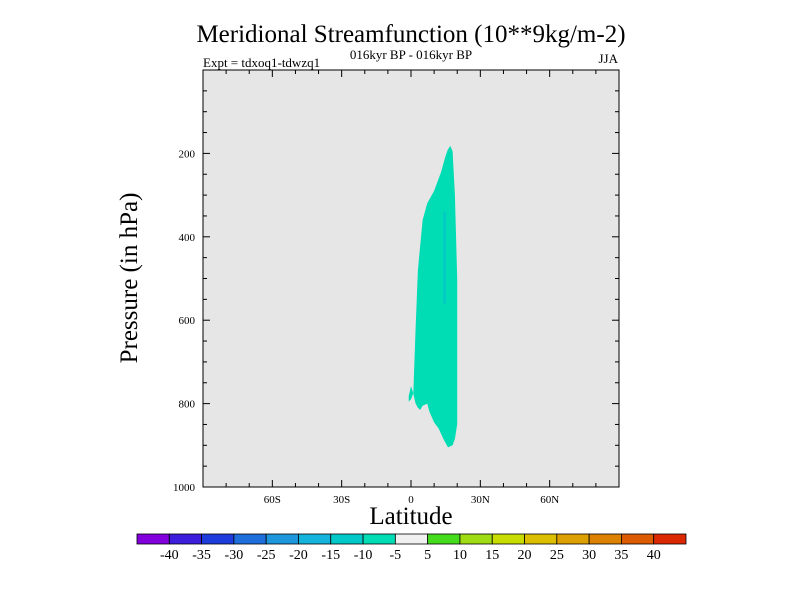 The width and height of the screenshot is (800, 600). I want to click on colorbar-label: -25, so click(266, 555).